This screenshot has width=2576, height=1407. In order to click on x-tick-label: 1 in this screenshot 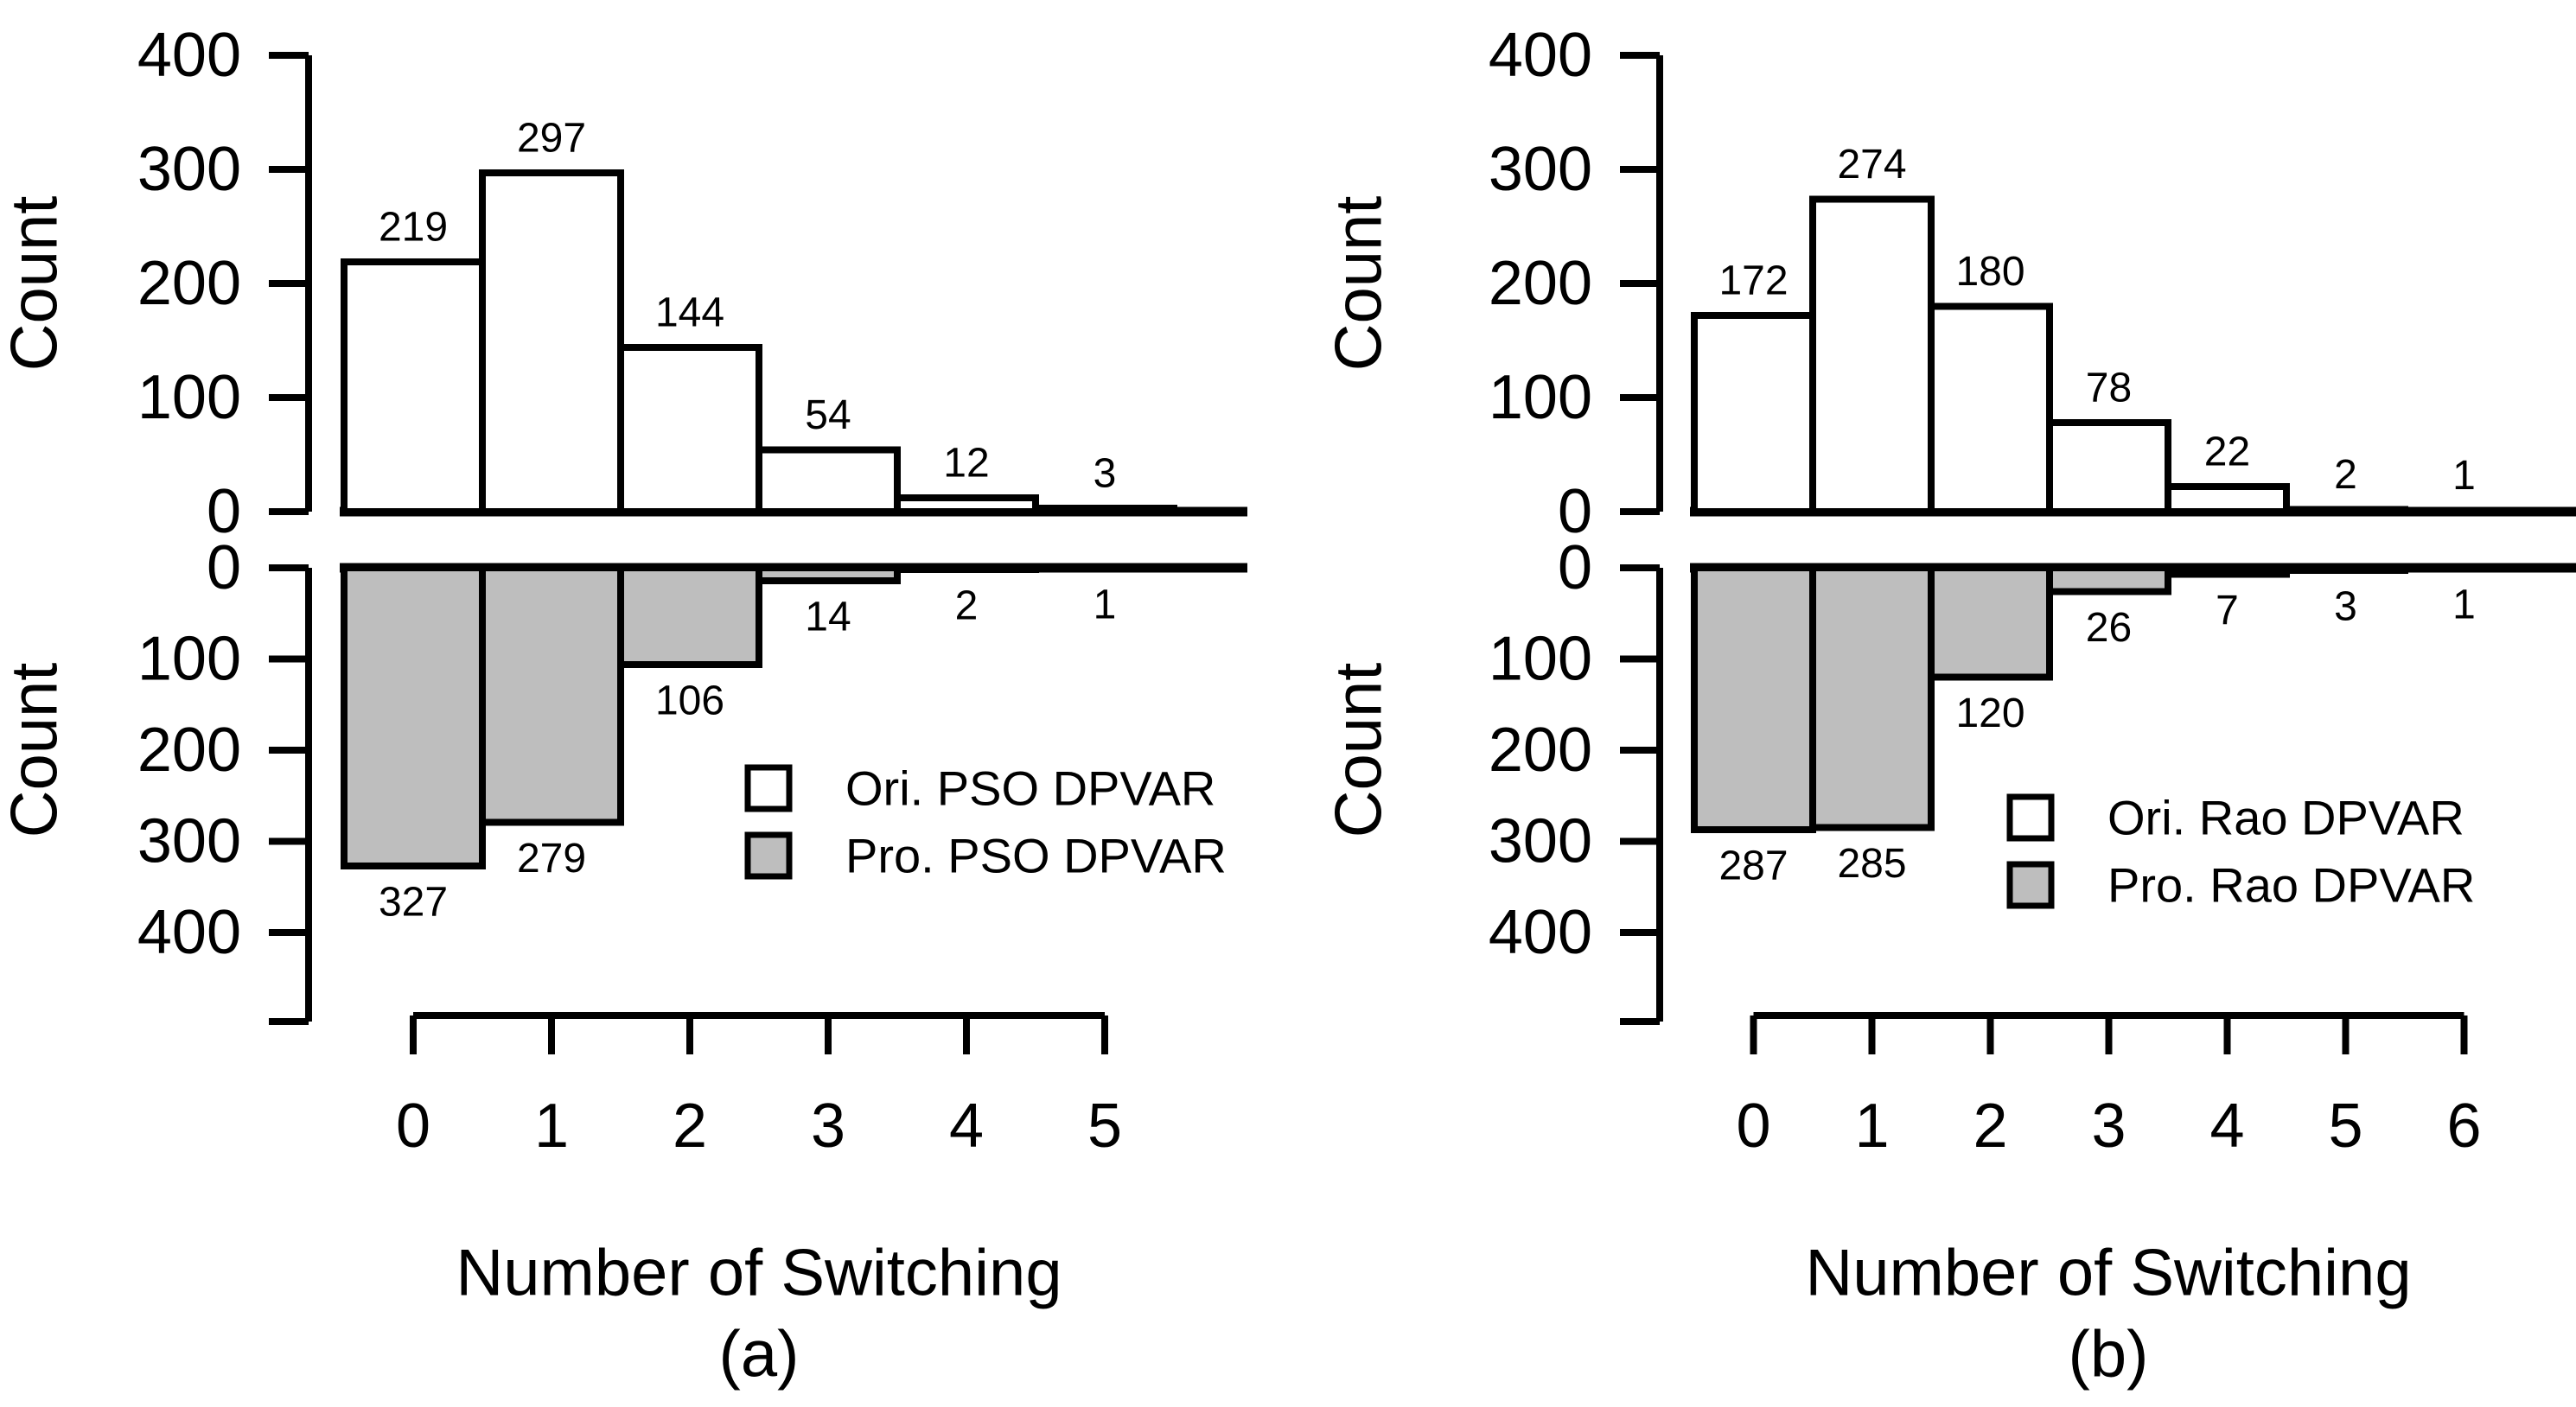, I will do `click(1871, 1126)`.